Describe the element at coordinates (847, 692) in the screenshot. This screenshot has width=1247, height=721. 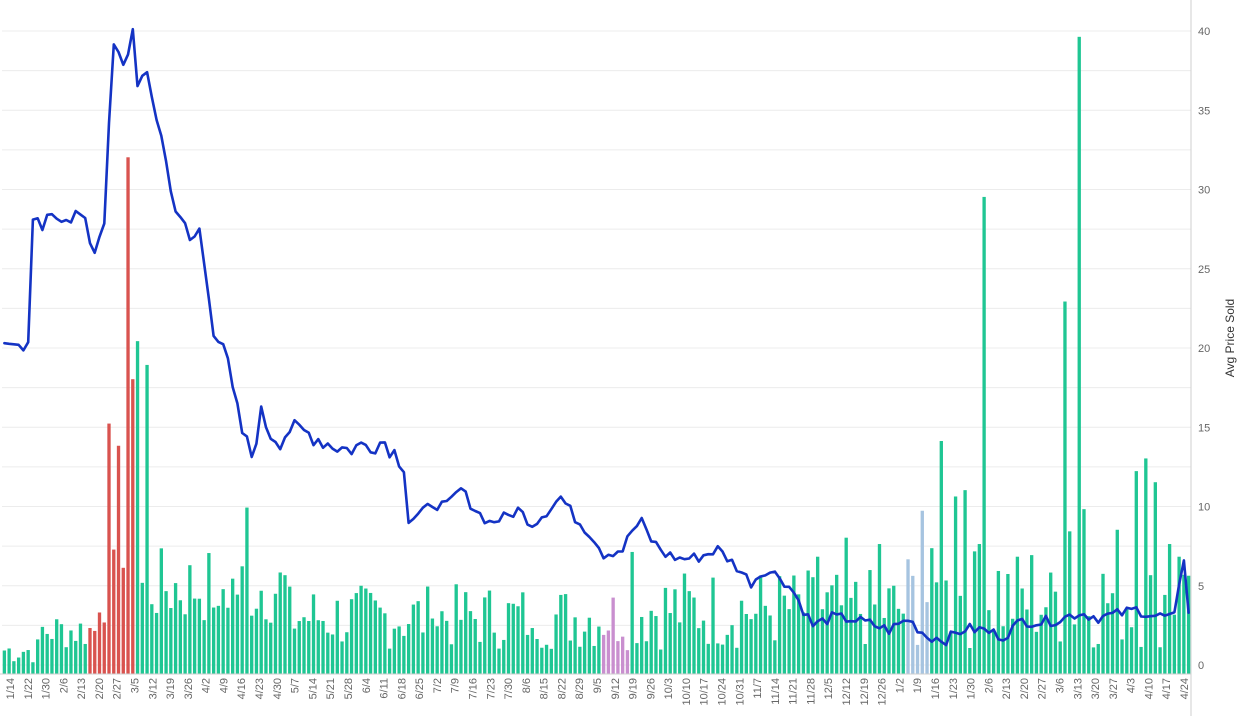
I see `x-tick-label: 12/12` at that location.